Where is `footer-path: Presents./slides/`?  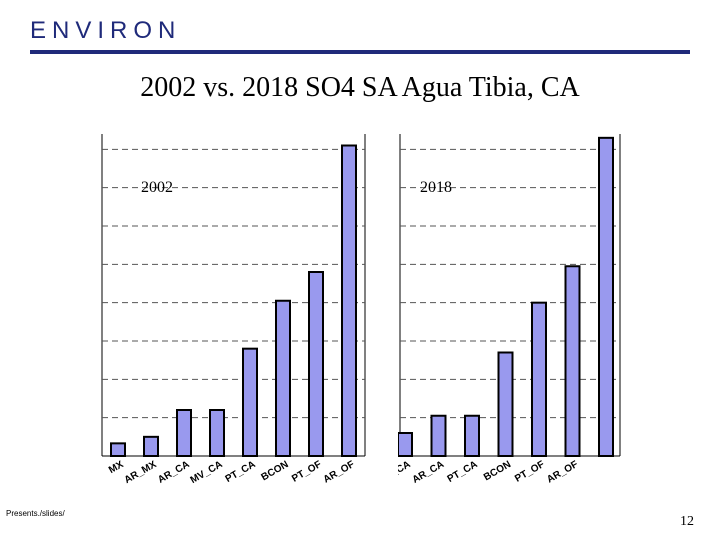 footer-path: Presents./slides/ is located at coordinates (35, 513).